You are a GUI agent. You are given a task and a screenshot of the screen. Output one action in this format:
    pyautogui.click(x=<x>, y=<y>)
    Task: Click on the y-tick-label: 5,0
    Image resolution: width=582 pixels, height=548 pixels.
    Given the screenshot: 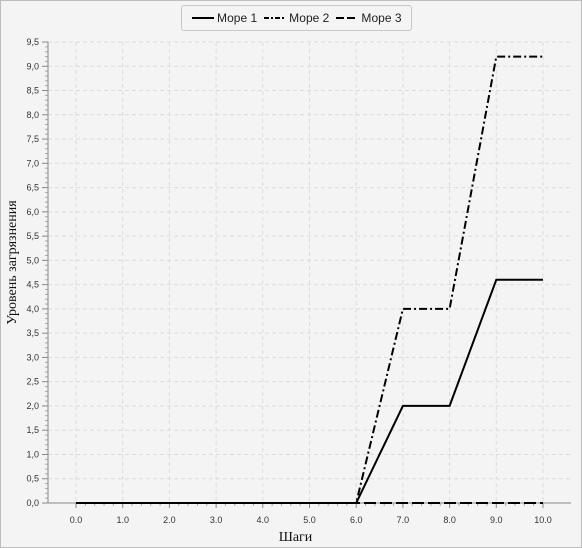 What is the action you would take?
    pyautogui.click(x=32, y=260)
    